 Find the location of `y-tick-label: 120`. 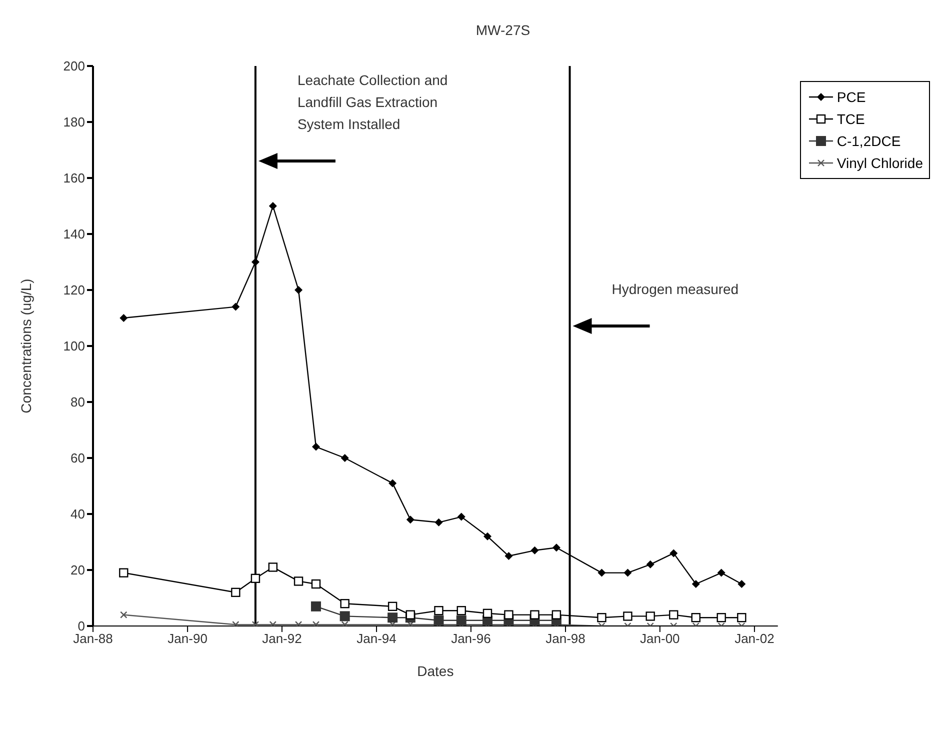

y-tick-label: 120 is located at coordinates (74, 290).